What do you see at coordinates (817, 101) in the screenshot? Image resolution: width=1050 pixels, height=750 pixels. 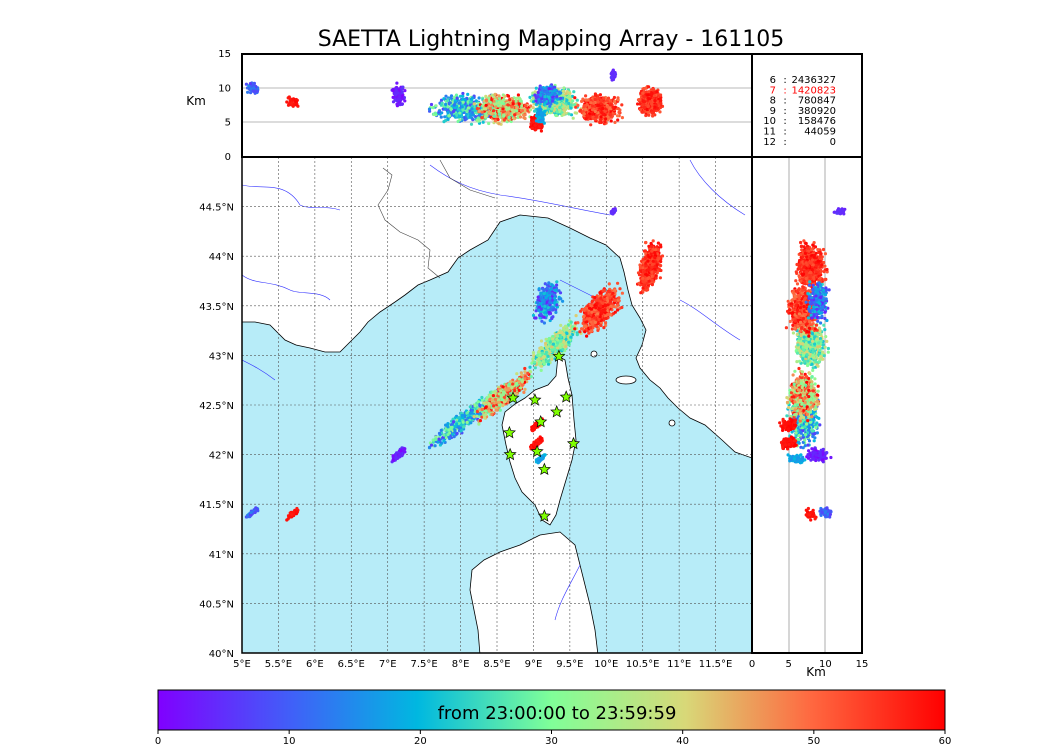 I see `station-count-value: 780847` at bounding box center [817, 101].